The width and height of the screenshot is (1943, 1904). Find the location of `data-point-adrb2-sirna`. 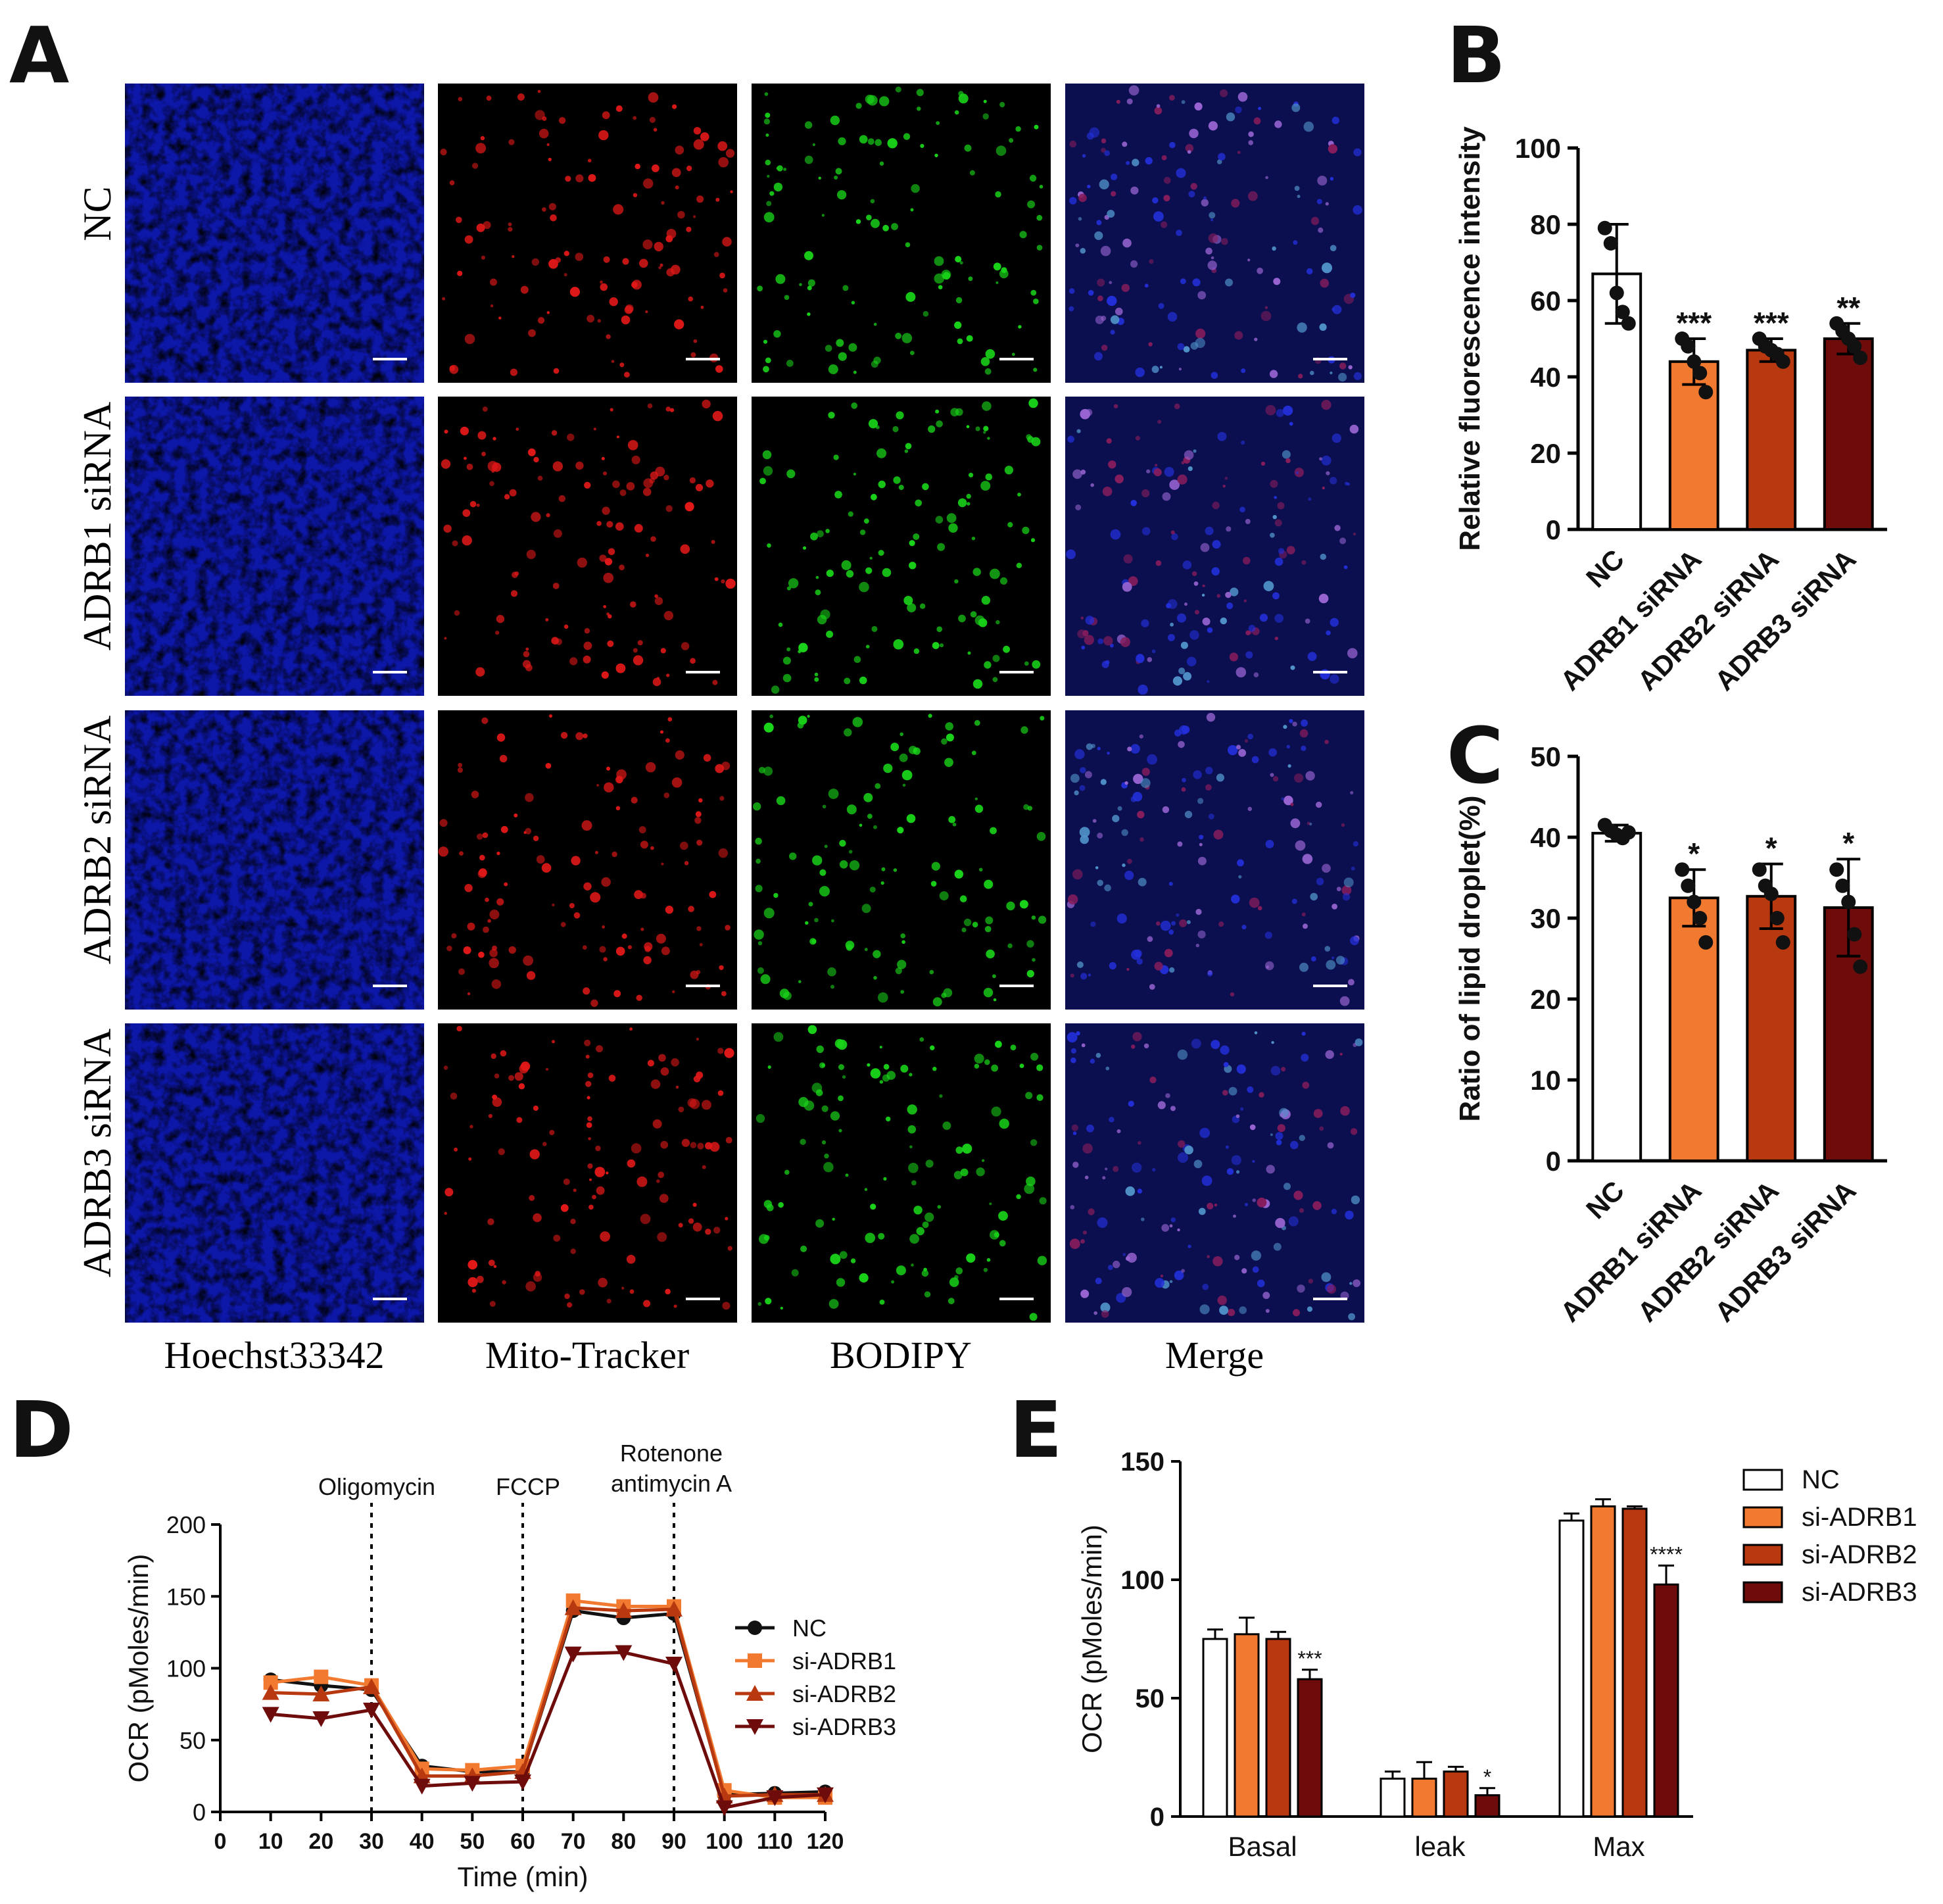

data-point-adrb2-sirna is located at coordinates (1783, 361).